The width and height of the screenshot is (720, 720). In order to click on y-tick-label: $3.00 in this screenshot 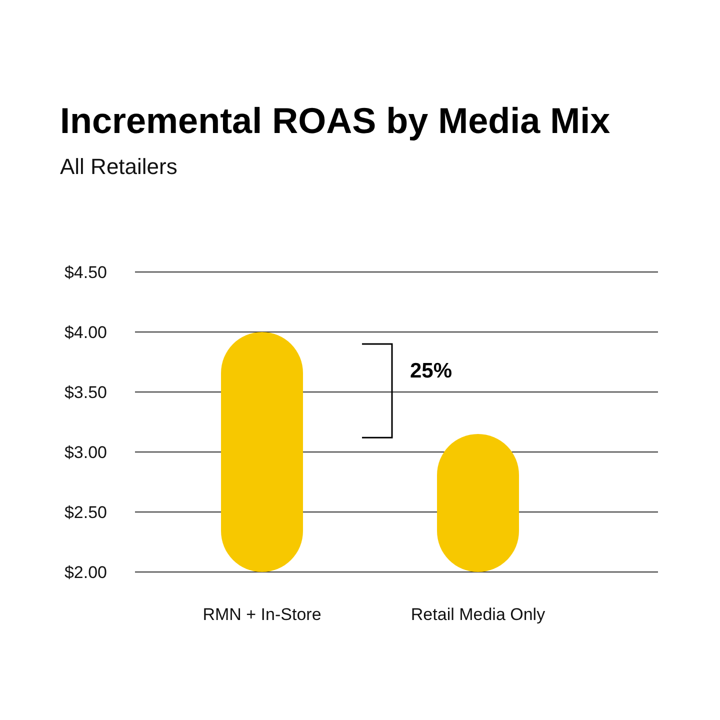, I will do `click(85, 452)`.